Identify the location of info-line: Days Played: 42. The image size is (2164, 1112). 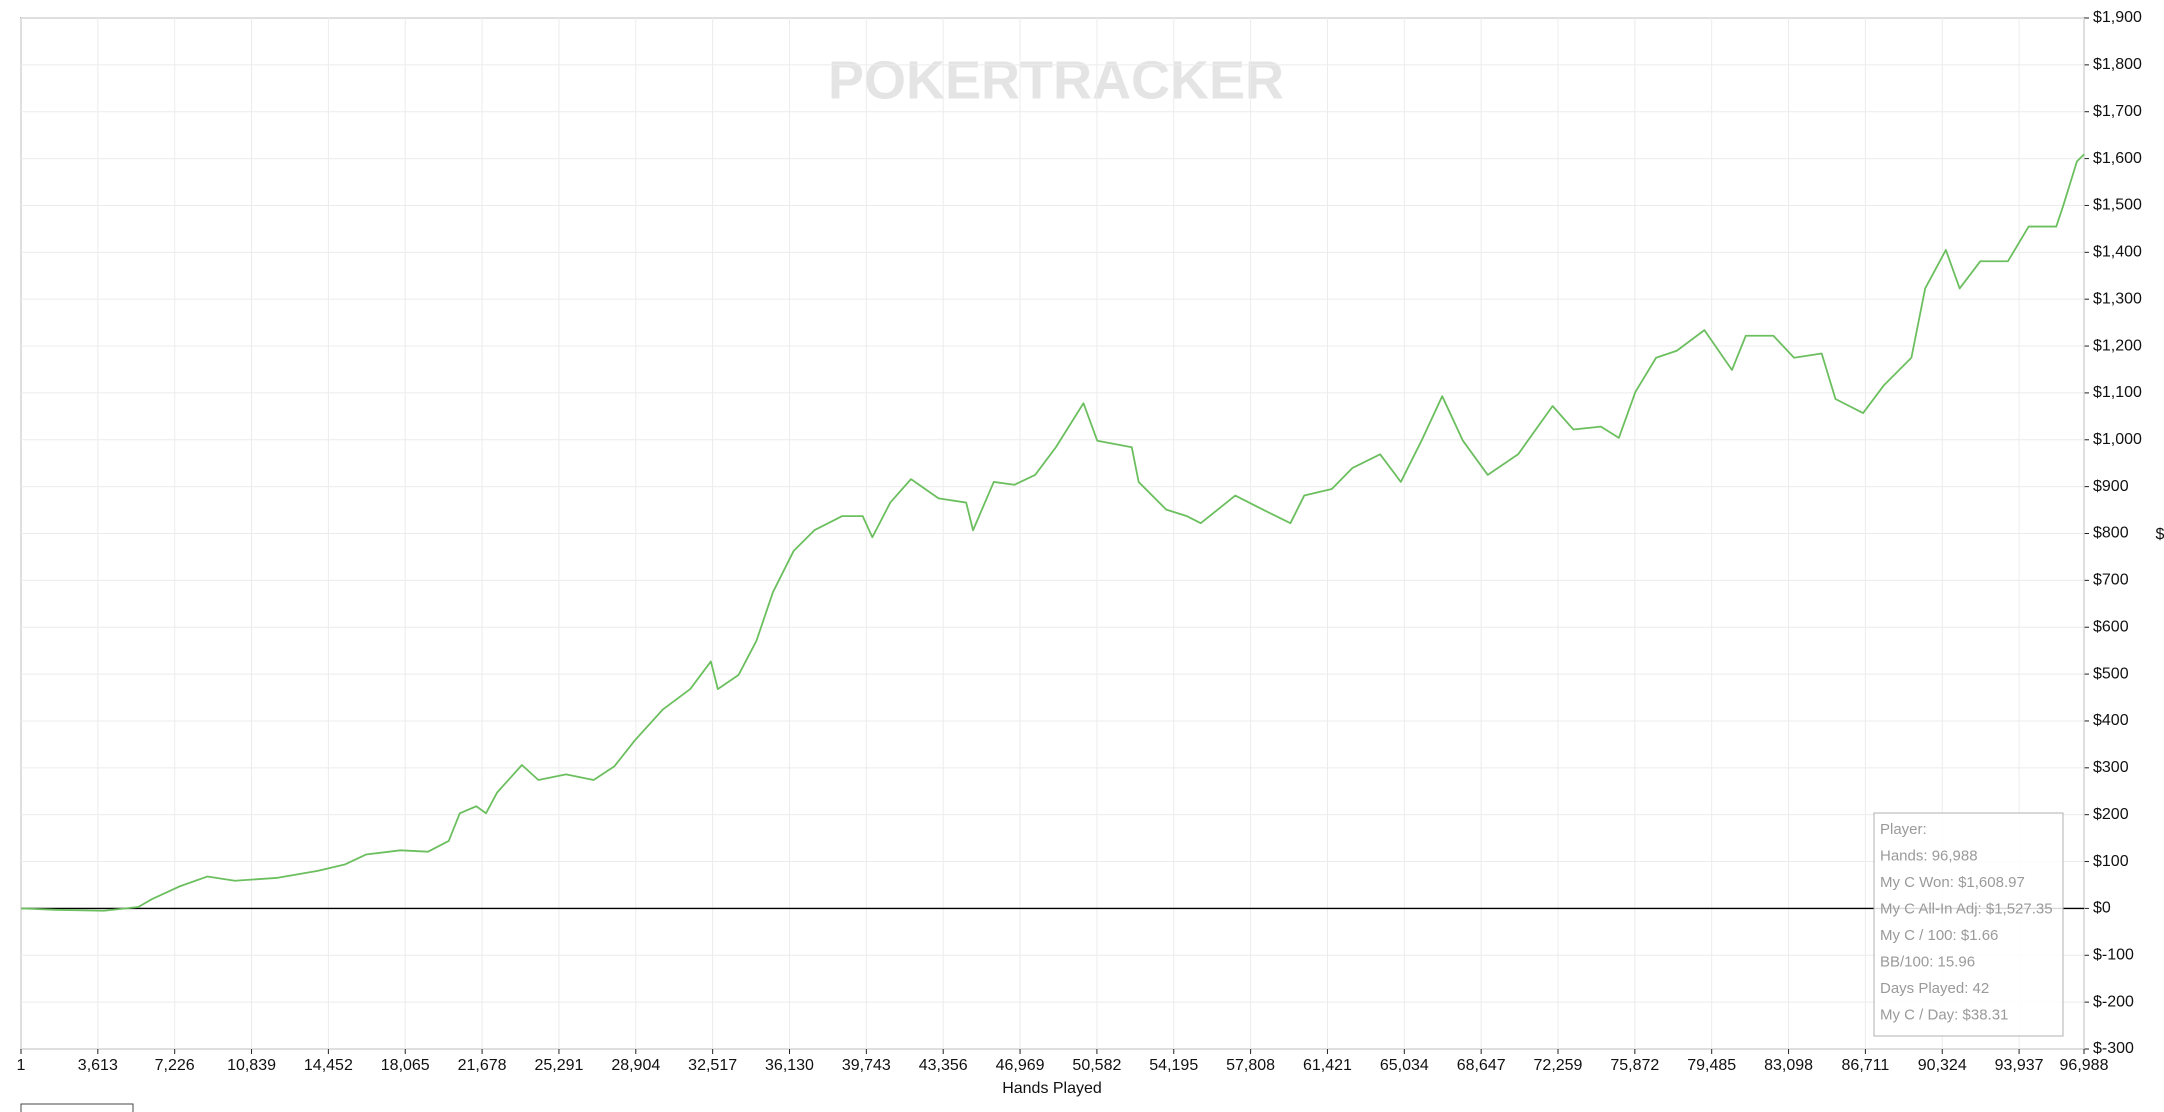
(1934, 988).